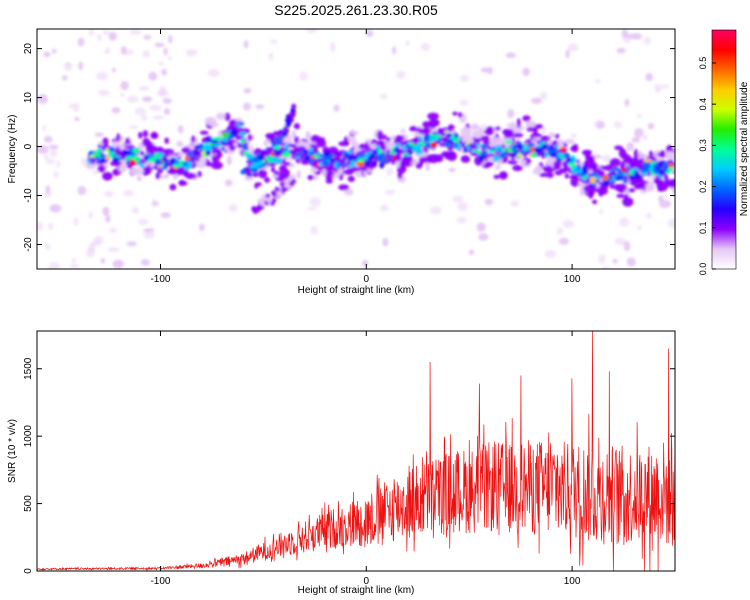 Image resolution: width=750 pixels, height=600 pixels. Describe the element at coordinates (744, 148) in the screenshot. I see `colorbar-label: Normalized spectral amplitude` at that location.